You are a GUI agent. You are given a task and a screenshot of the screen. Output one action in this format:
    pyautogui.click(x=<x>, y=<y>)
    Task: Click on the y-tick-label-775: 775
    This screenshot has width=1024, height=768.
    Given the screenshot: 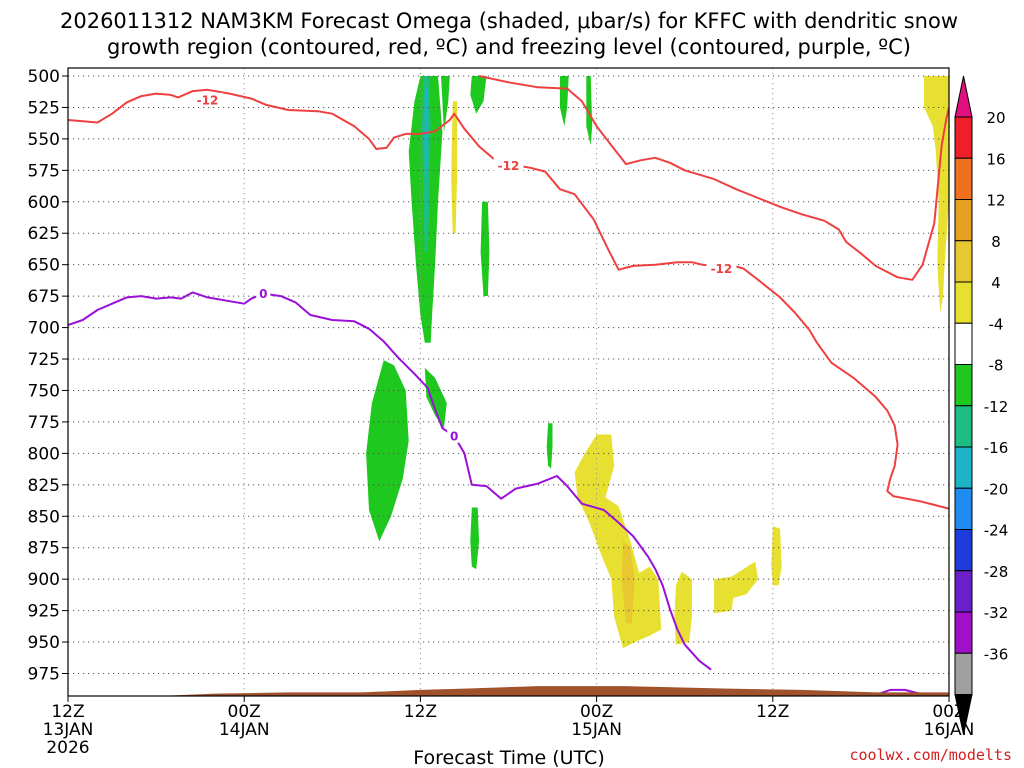 What is the action you would take?
    pyautogui.click(x=44, y=423)
    